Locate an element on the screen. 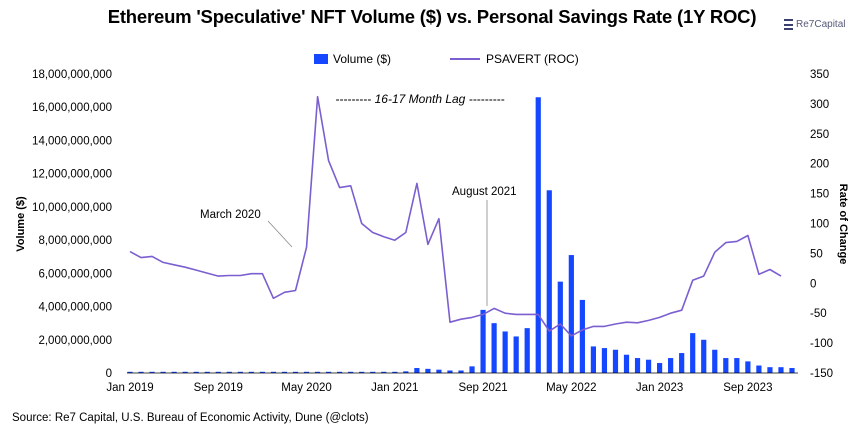  right-axis-ticks: -150 -100 -50 0 50 100 150 200 250 300 350 is located at coordinates (821, 224).